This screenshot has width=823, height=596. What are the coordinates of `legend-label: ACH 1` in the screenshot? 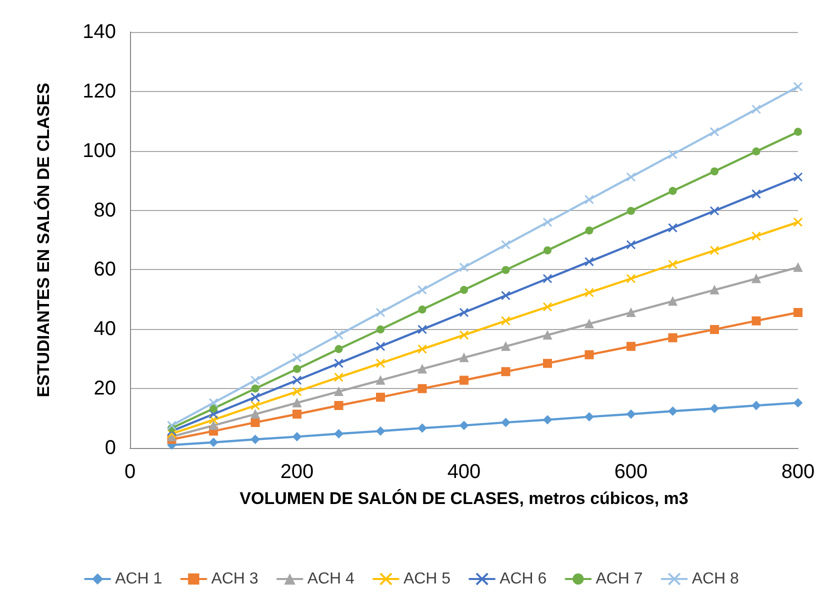 It's located at (138, 579).